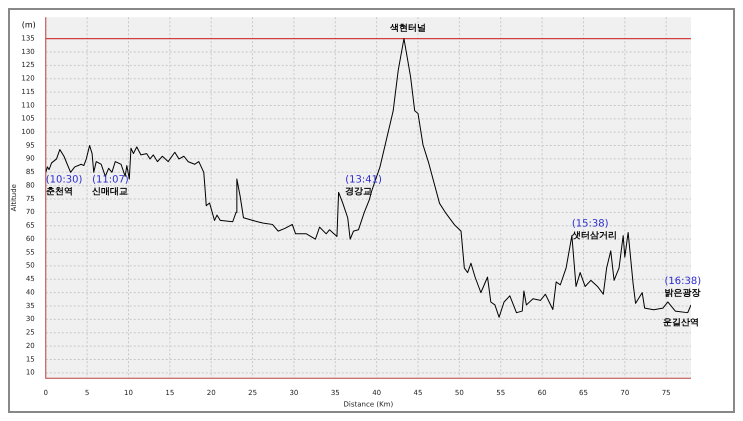  I want to click on annotation: (11:07) 신매대교, so click(110, 185).